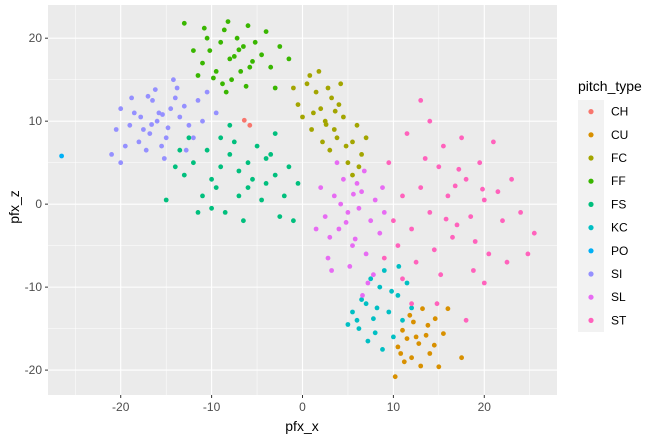  What do you see at coordinates (618, 181) in the screenshot?
I see `legend-label-ff: FF` at bounding box center [618, 181].